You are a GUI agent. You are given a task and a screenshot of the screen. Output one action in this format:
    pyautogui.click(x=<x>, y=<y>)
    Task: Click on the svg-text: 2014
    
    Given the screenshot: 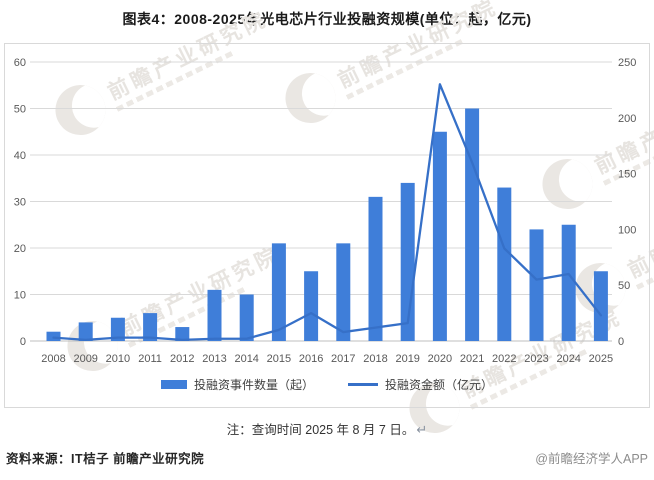 What is the action you would take?
    pyautogui.click(x=246, y=359)
    